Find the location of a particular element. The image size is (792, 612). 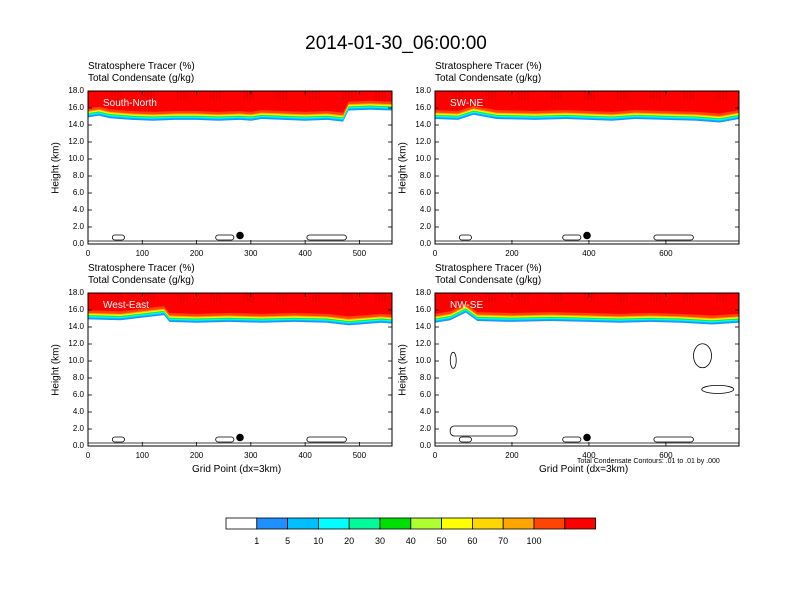

colorbar-label: 10 is located at coordinates (318, 541).